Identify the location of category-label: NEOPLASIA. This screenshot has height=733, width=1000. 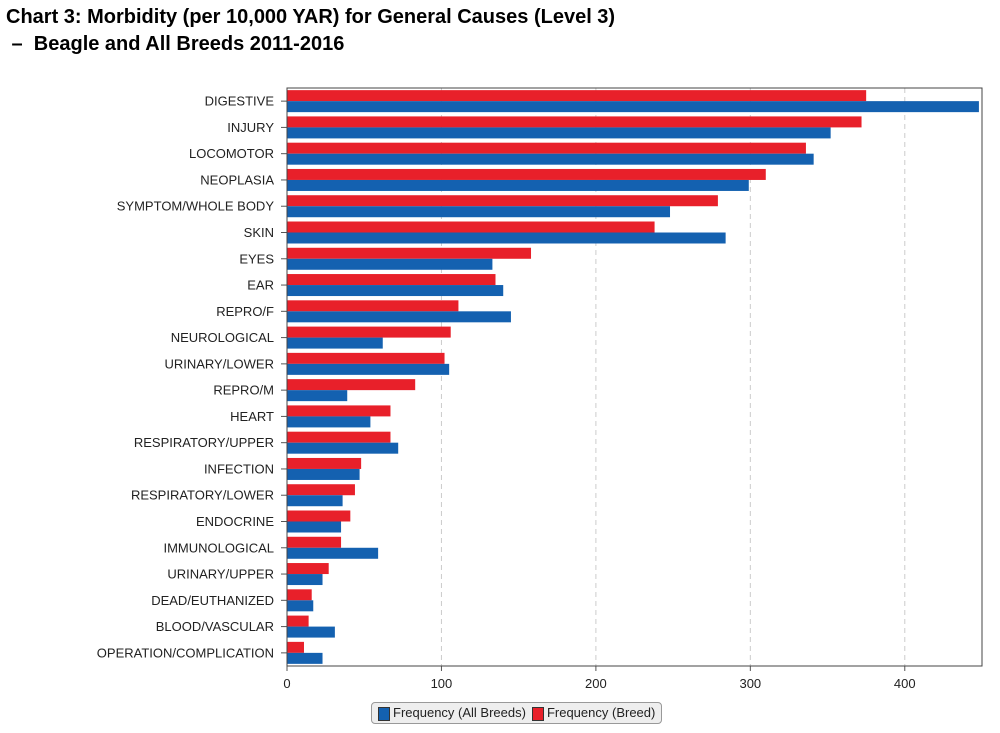
(237, 179).